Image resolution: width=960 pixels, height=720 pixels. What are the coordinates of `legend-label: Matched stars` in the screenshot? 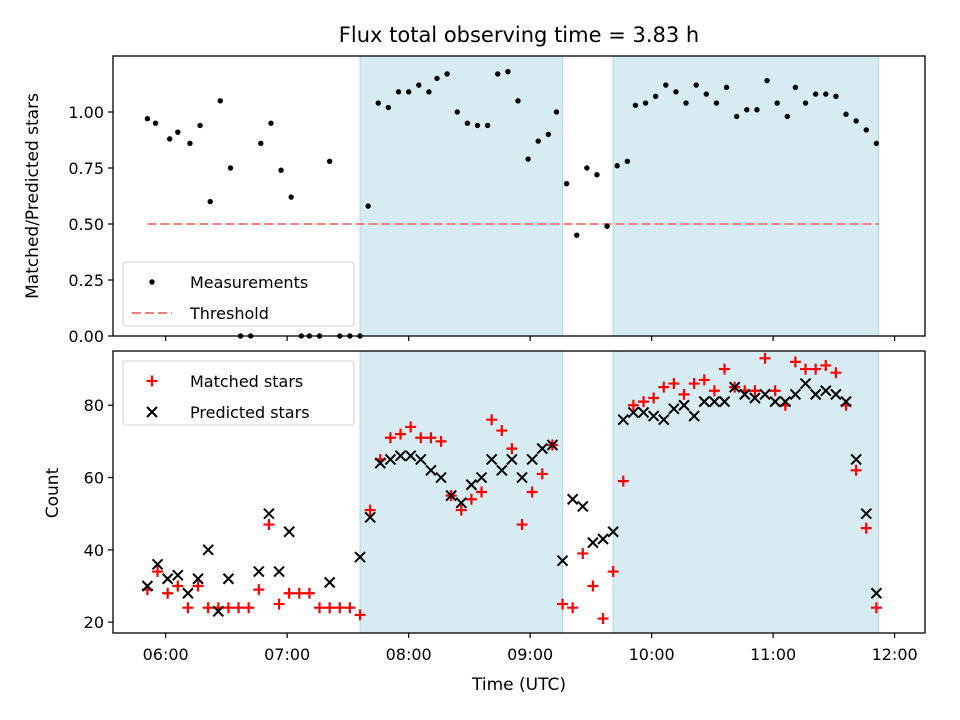 It's located at (246, 381).